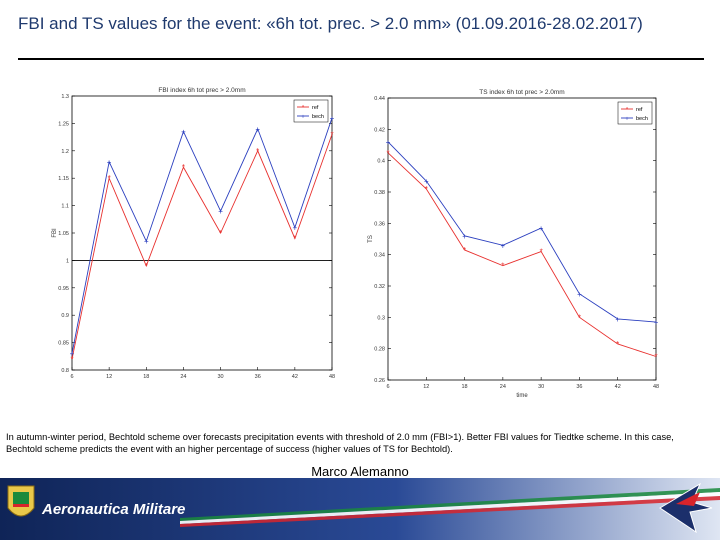 Image resolution: width=720 pixels, height=540 pixels. Describe the element at coordinates (113, 509) in the screenshot. I see `footer-brand: Aeronautica Militare` at that location.